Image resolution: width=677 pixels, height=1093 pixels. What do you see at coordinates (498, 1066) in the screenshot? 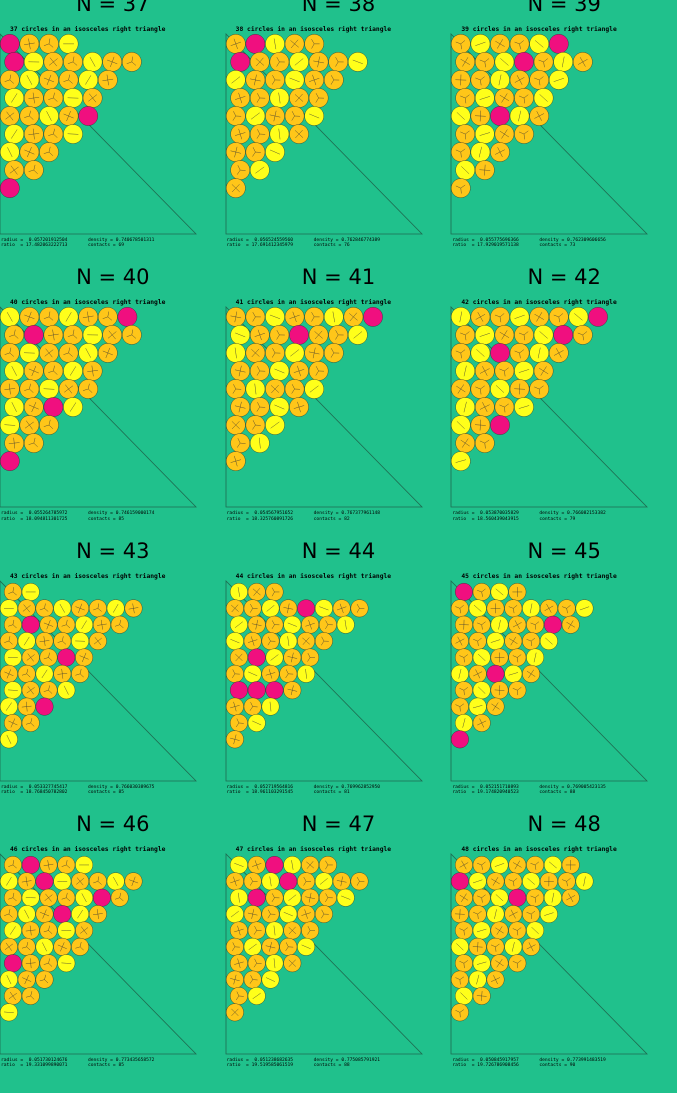
I see `ratio-value: 19.726786908456` at bounding box center [498, 1066].